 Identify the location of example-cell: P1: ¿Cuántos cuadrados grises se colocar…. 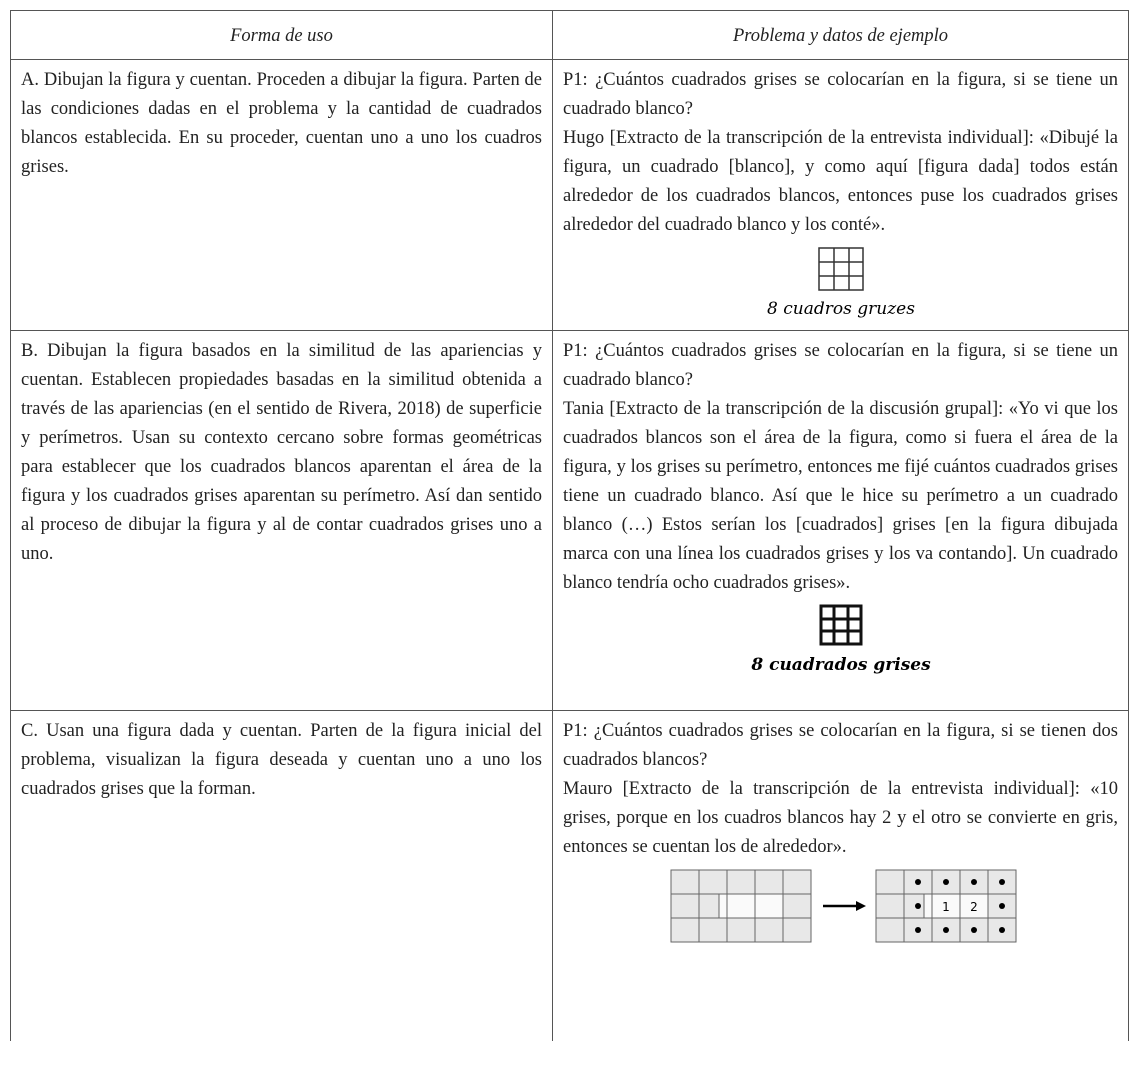
(840, 195).